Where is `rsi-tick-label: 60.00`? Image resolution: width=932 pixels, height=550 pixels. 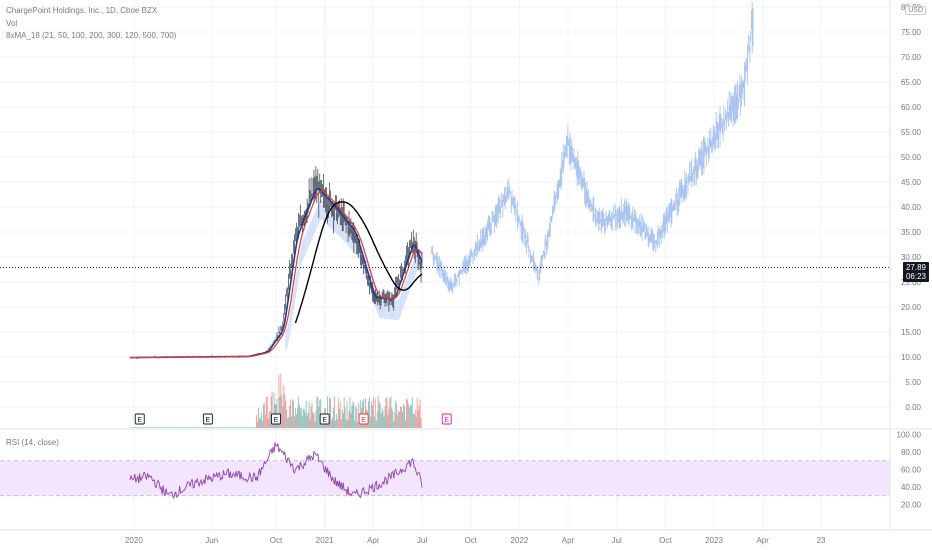
rsi-tick-label: 60.00 is located at coordinates (911, 470).